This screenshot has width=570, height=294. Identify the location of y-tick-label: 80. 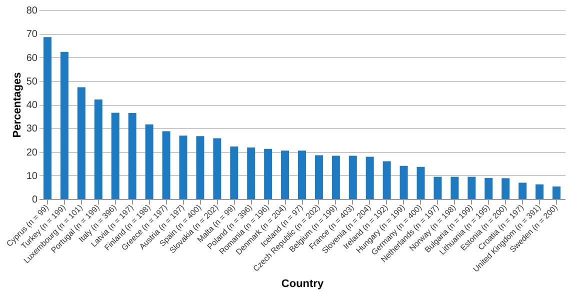
(32, 11).